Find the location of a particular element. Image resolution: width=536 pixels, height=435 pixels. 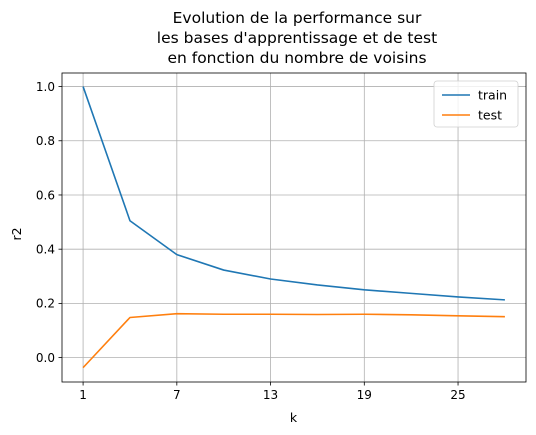

chart-title-line-3: en fonction du nombre de voisins is located at coordinates (296, 58).